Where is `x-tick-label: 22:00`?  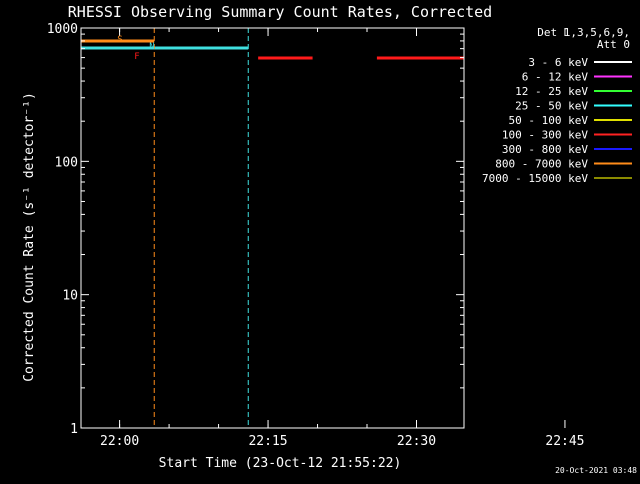
x-tick-label: 22:00 is located at coordinates (119, 441).